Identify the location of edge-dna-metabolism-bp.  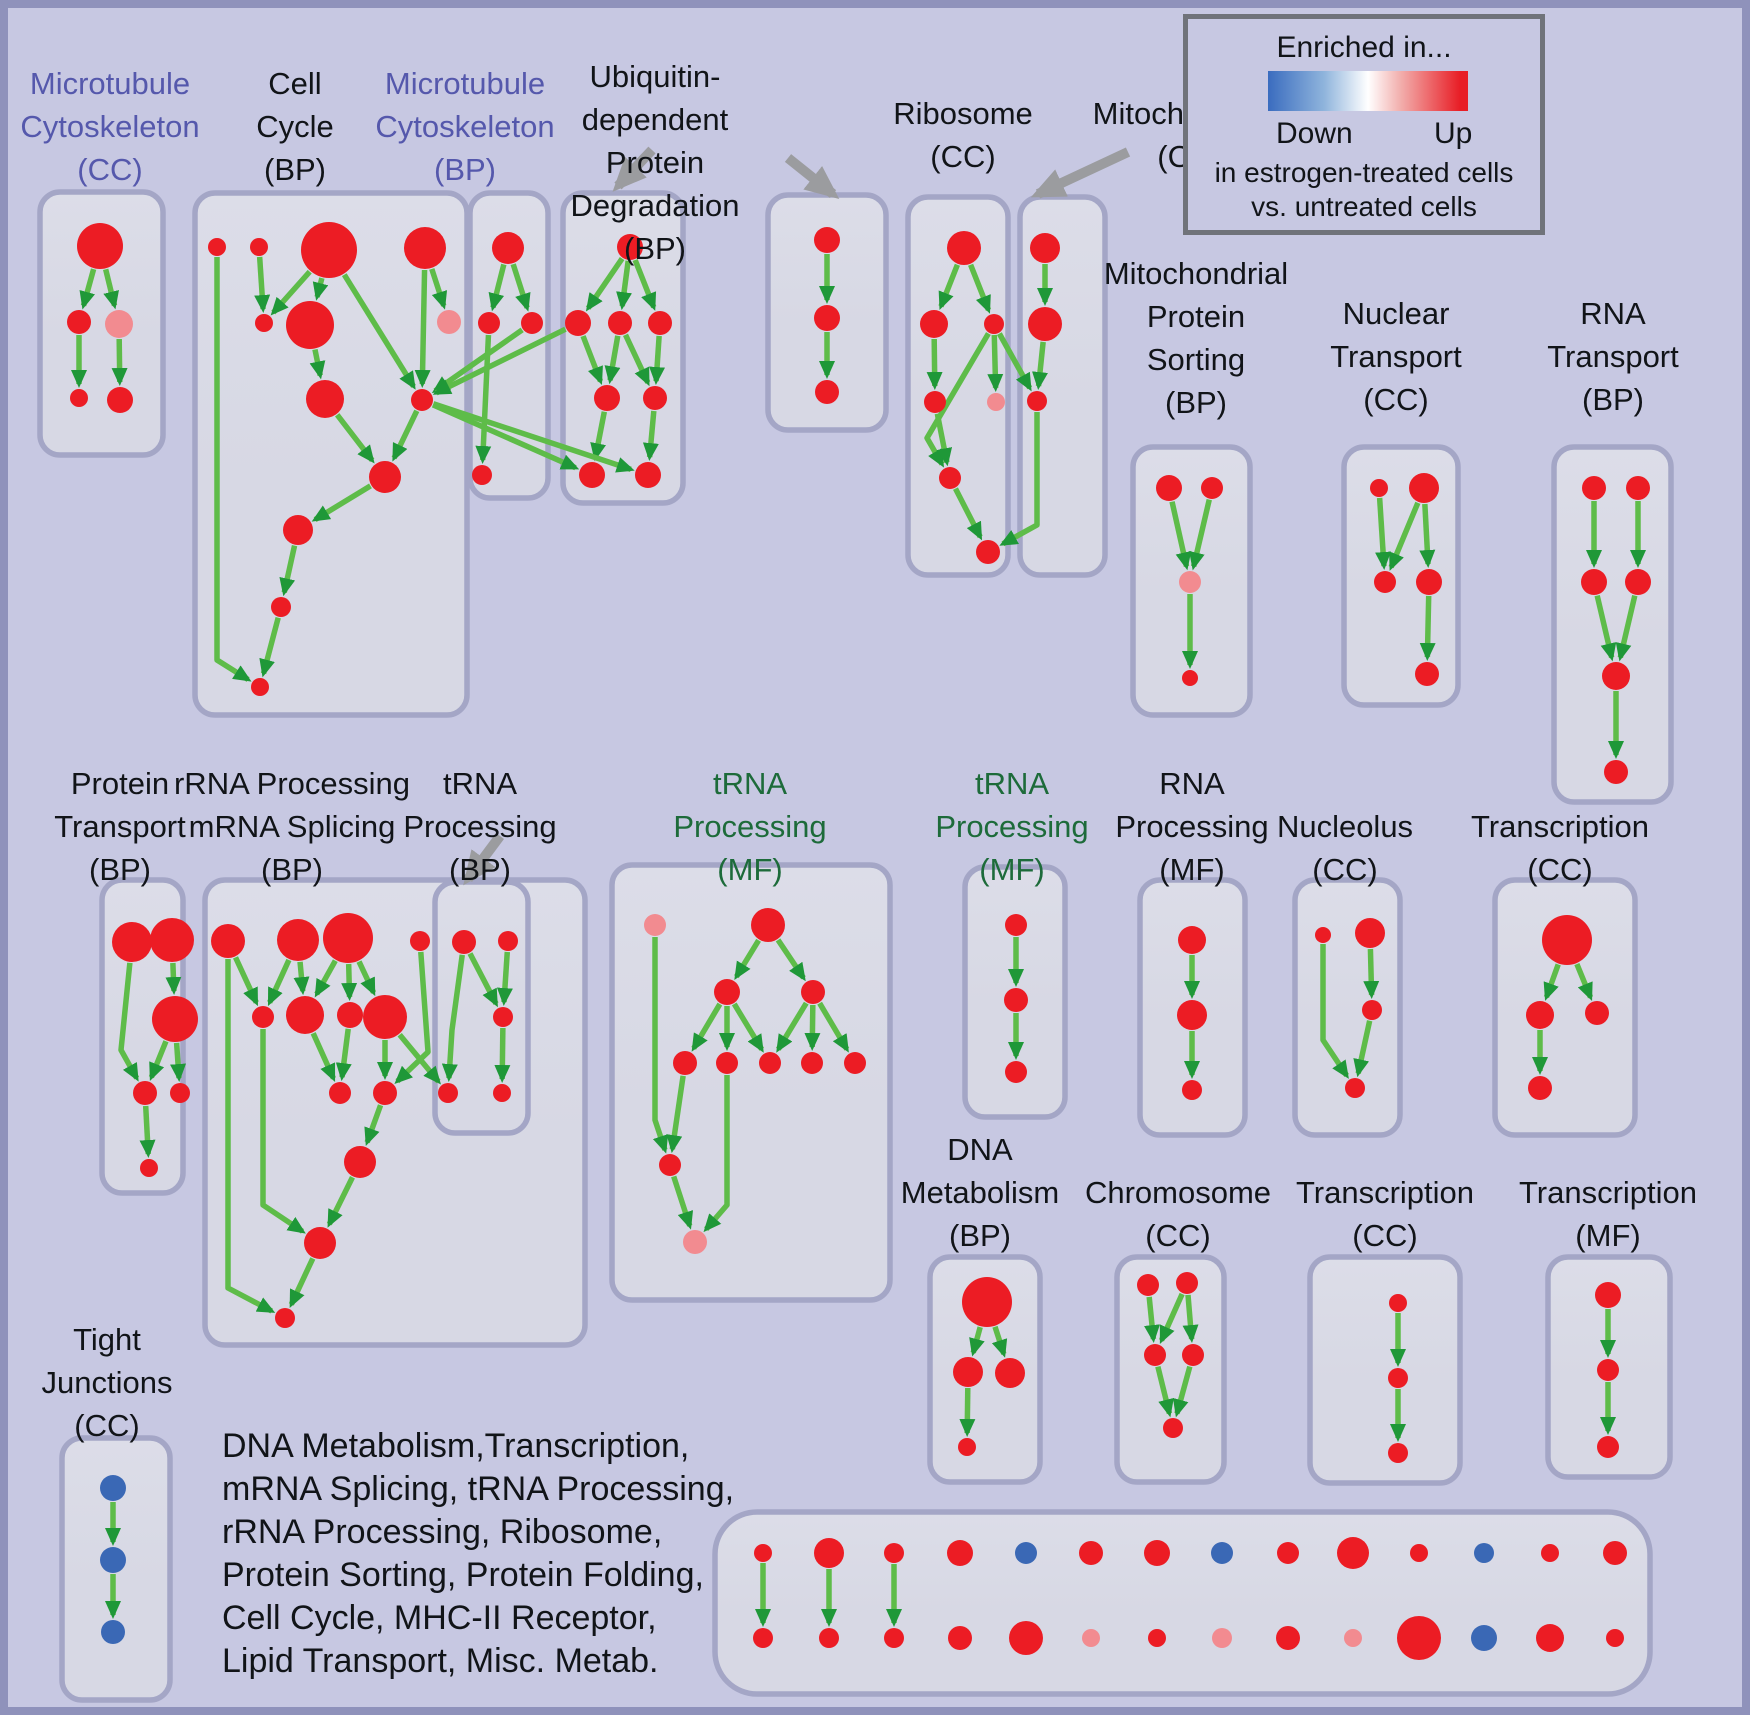
(967, 1412).